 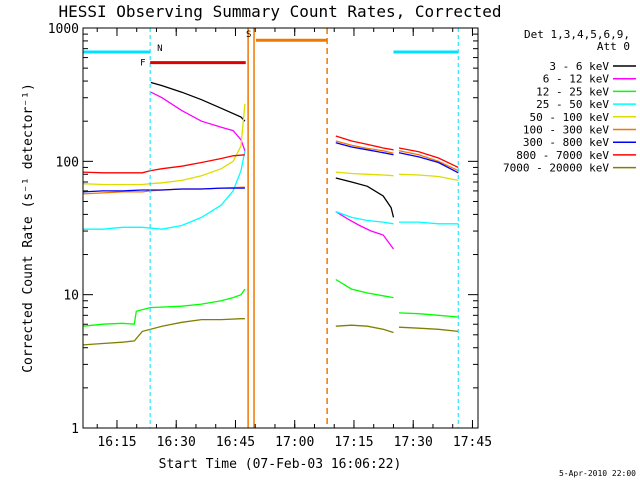 I want to click on x-tick-label-1: 16:30, so click(x=176, y=442).